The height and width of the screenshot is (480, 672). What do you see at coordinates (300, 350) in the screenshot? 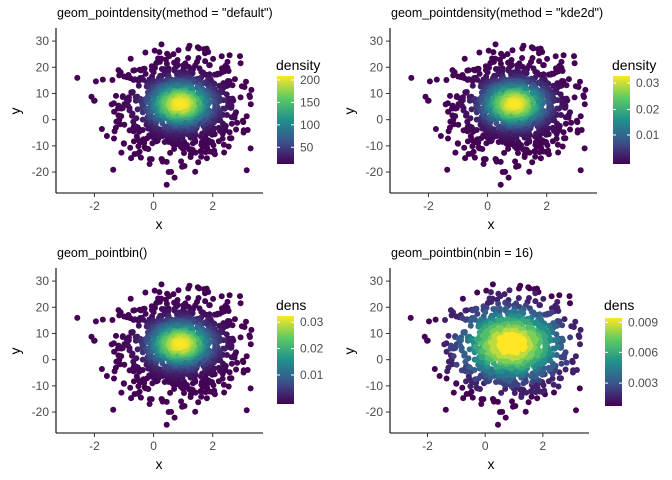
I see `panel-3-legend: dens 0.03 0.02 0.01` at bounding box center [300, 350].